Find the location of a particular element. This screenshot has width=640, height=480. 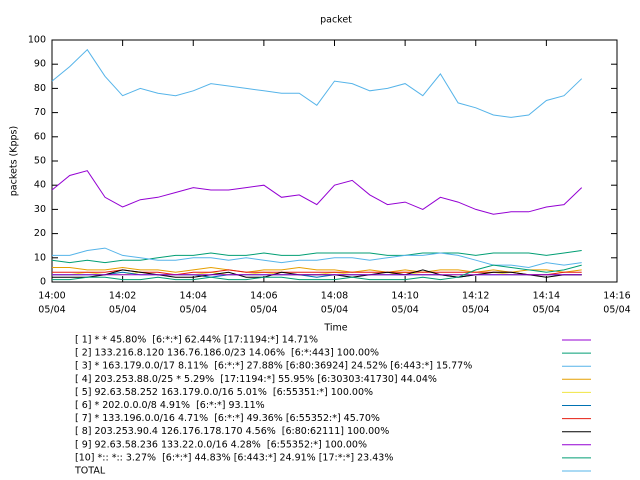

x-tick-label: 14:00 is located at coordinates (51, 296).